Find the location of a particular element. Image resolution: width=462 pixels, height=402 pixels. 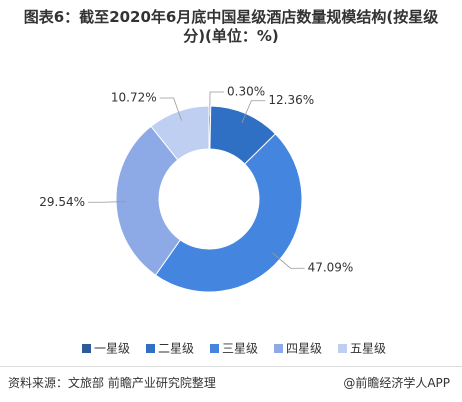

legend-label: 四星级 is located at coordinates (304, 349).